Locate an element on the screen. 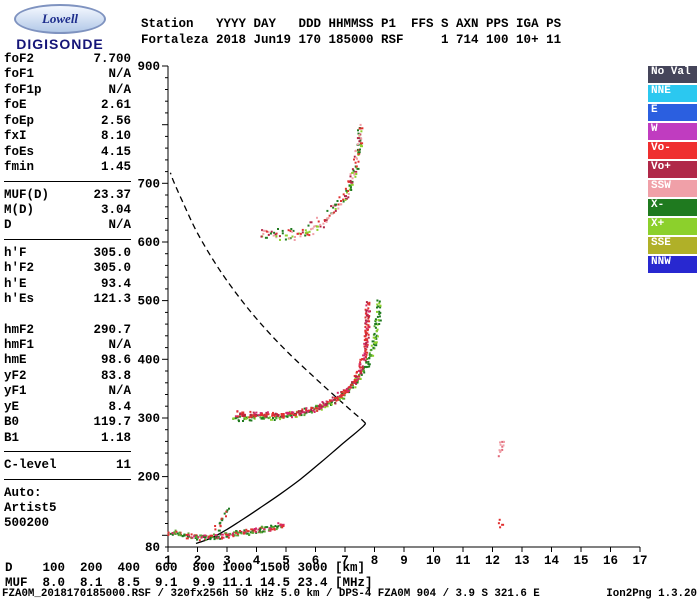 The width and height of the screenshot is (700, 600). parameter-value: 290.7 is located at coordinates (112, 329).